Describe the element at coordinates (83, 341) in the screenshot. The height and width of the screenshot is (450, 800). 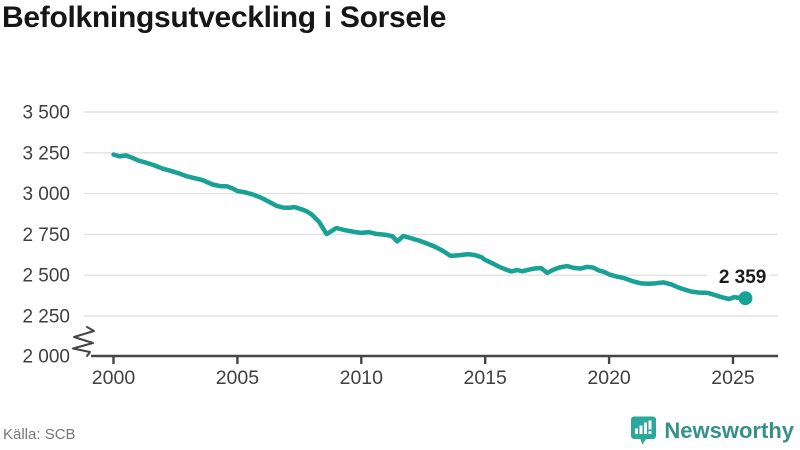
I see `axis-break-icon` at that location.